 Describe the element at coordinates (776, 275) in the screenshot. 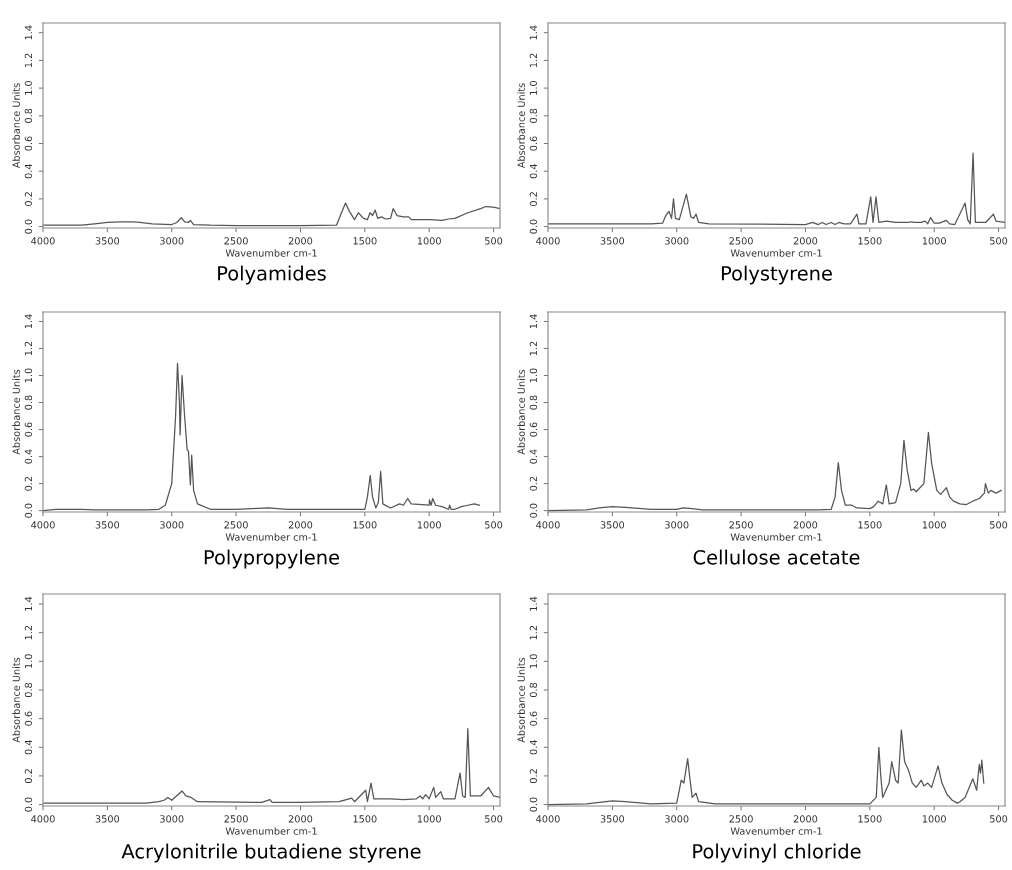

I see `text: Polystyrene` at that location.